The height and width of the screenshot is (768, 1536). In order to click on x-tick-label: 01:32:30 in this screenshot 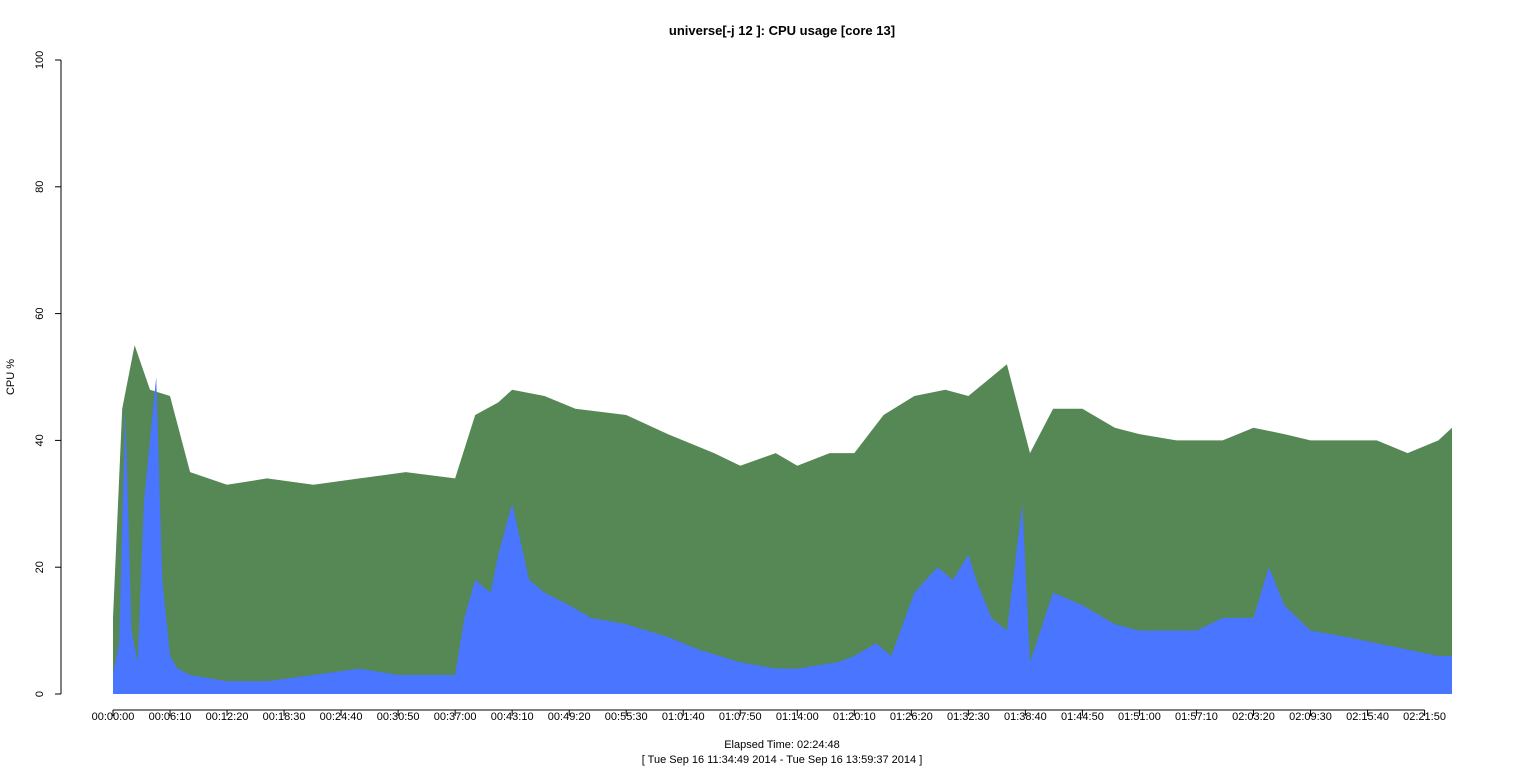, I will do `click(968, 717)`.